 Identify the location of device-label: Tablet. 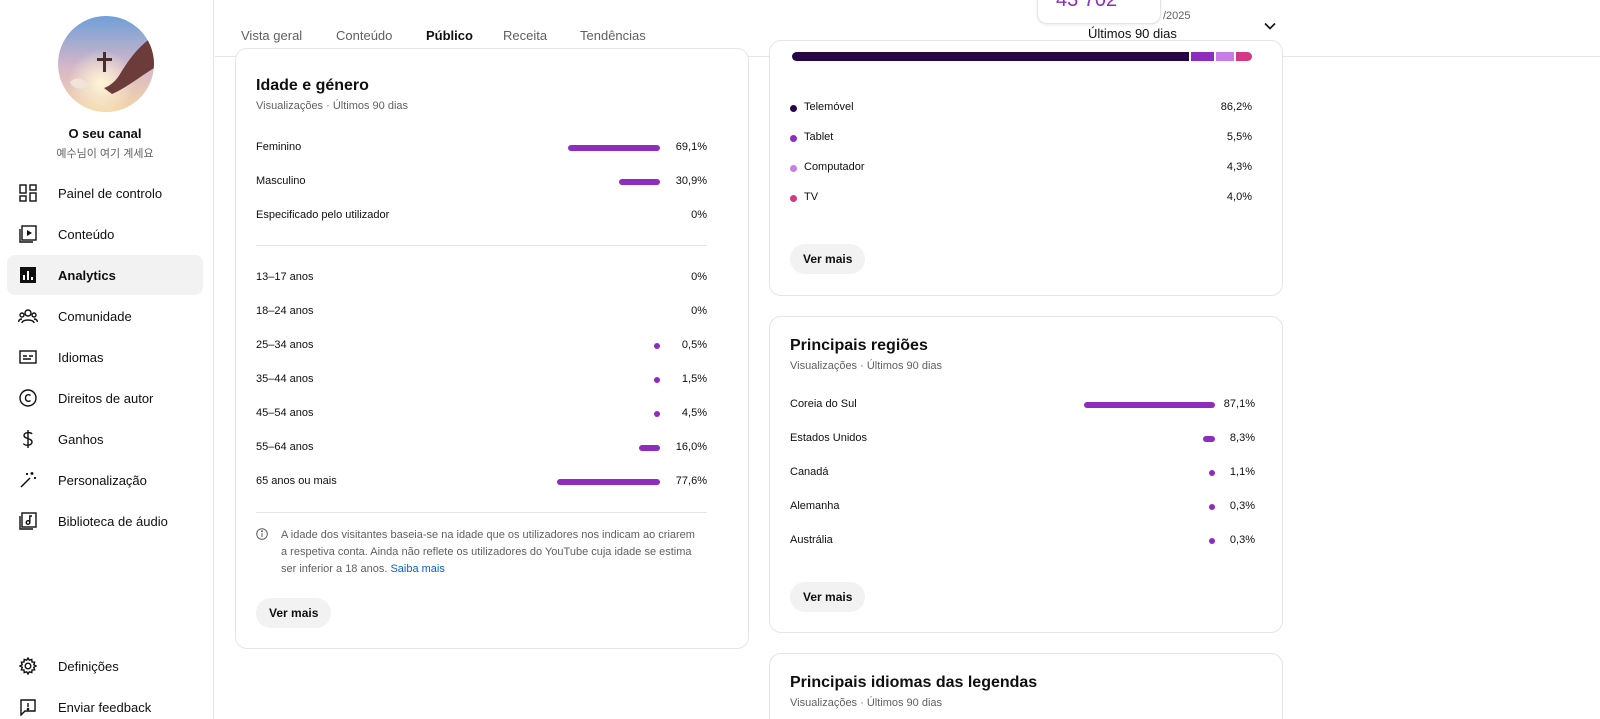
(819, 137).